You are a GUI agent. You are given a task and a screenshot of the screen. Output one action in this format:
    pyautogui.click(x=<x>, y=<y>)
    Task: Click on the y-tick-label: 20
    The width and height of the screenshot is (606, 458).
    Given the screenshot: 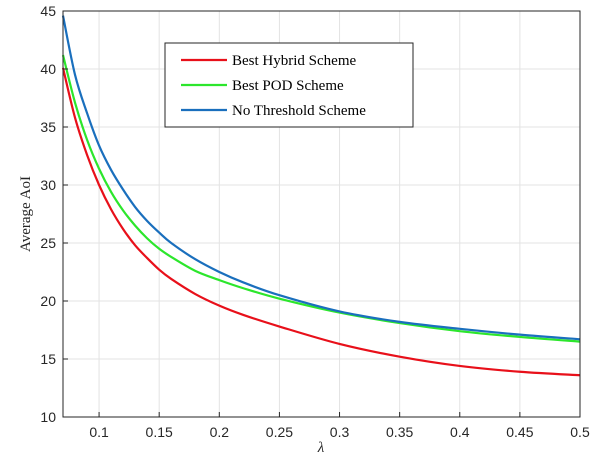 What is the action you would take?
    pyautogui.click(x=48, y=301)
    